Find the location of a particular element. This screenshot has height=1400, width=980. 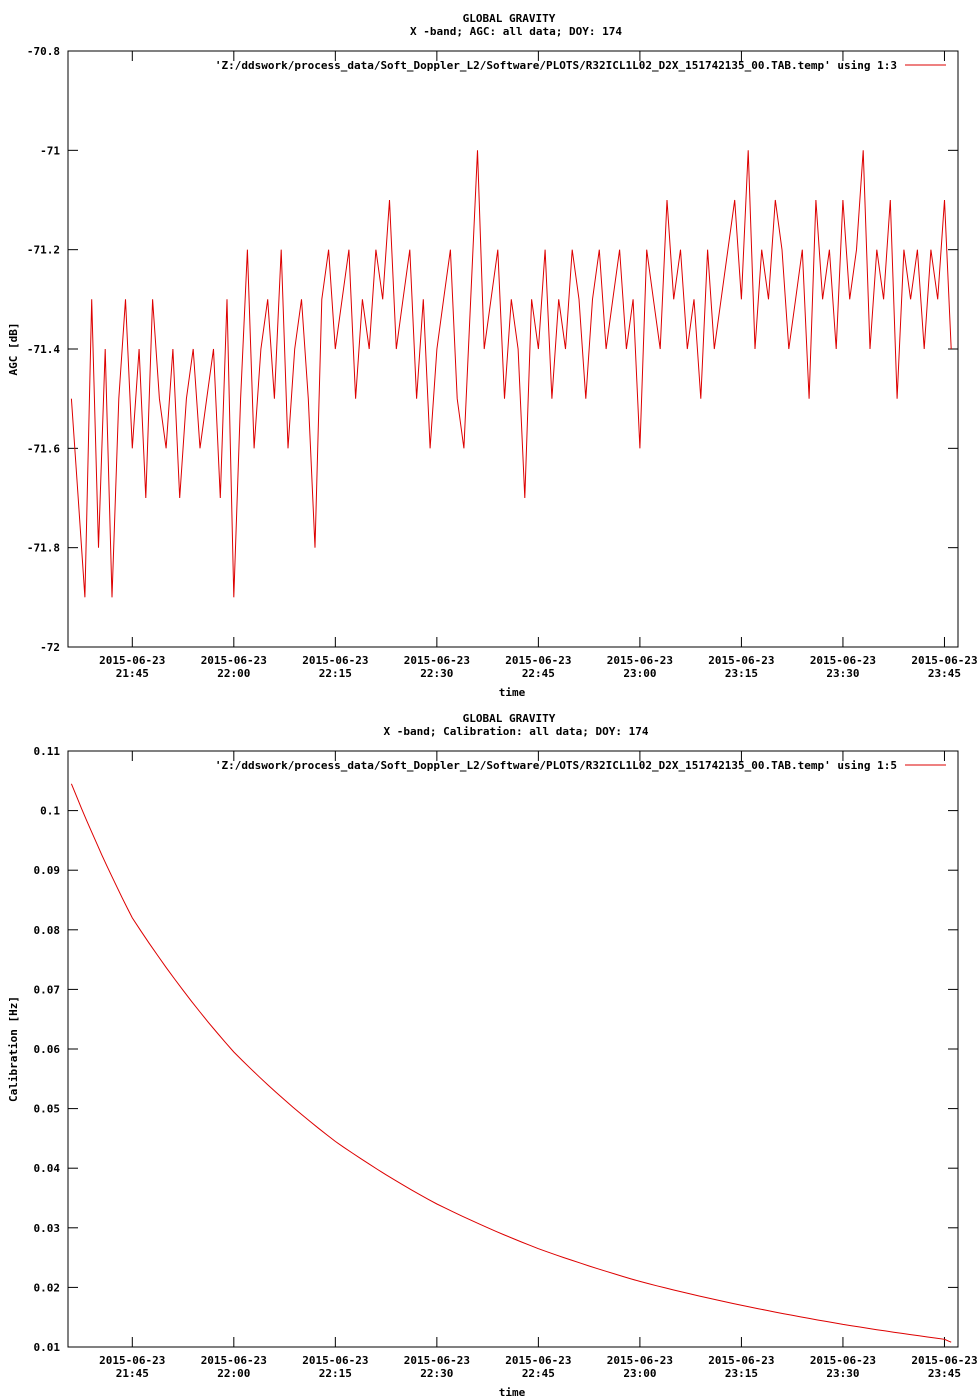

y-tick-label: 0.08 is located at coordinates (47, 930).